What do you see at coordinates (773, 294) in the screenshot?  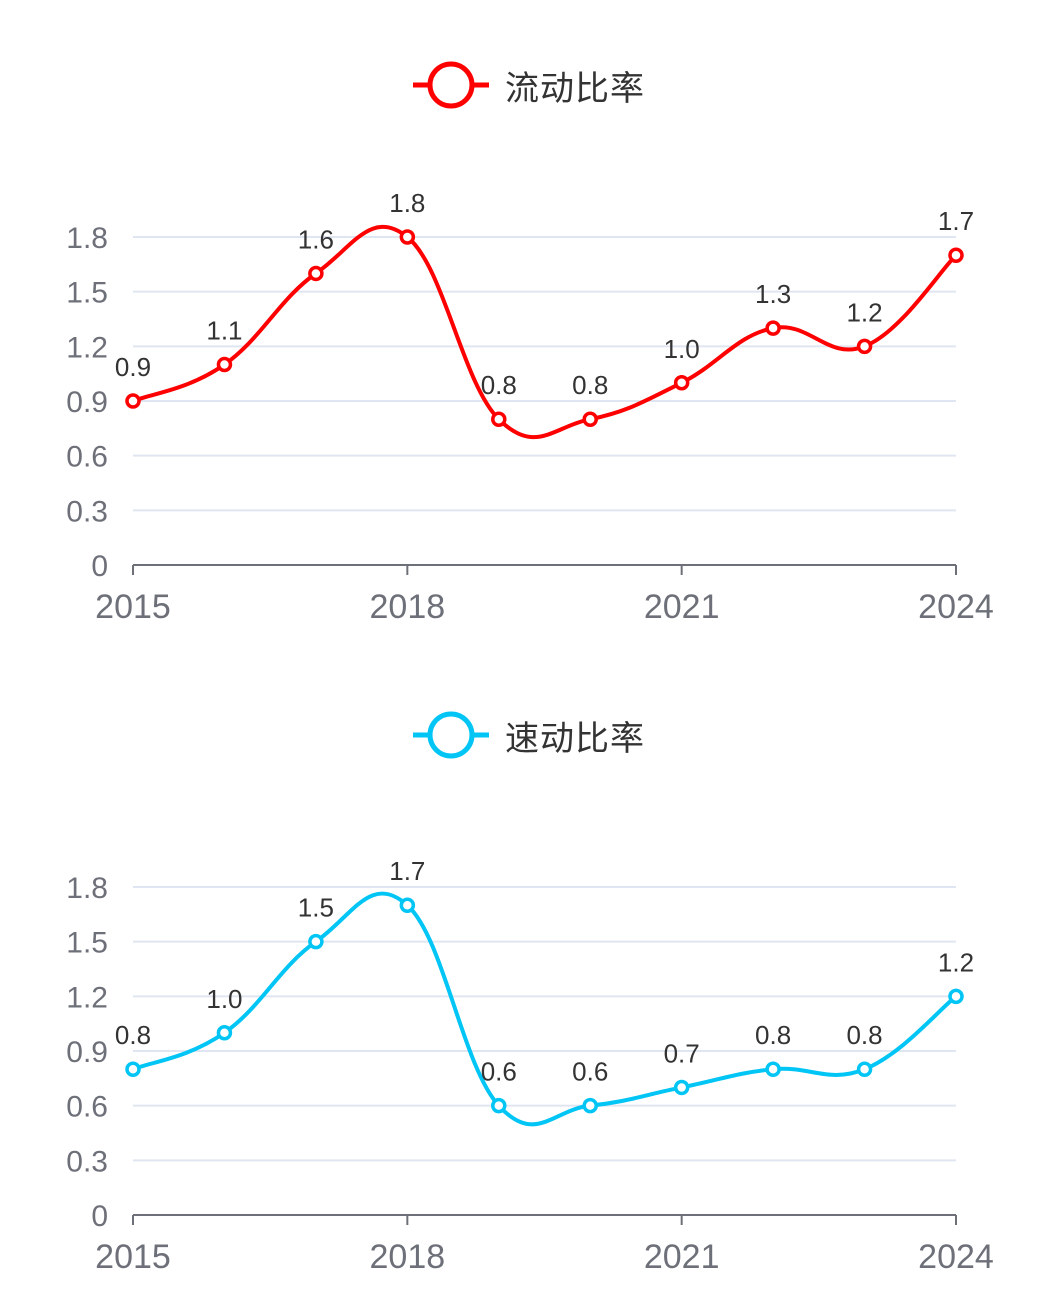 I see `data-label: 1.3` at bounding box center [773, 294].